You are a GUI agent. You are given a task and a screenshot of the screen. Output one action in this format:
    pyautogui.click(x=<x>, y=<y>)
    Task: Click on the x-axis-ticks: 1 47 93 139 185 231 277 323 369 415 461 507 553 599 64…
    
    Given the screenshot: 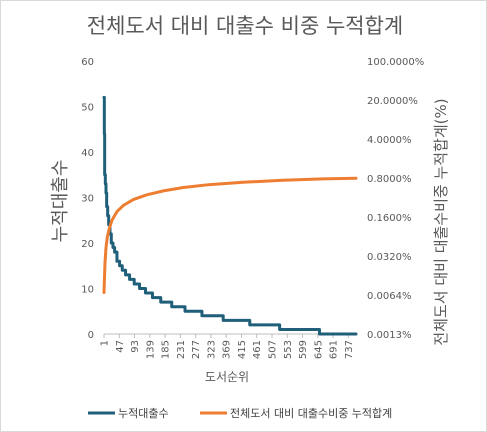 What is the action you would take?
    pyautogui.click(x=227, y=346)
    